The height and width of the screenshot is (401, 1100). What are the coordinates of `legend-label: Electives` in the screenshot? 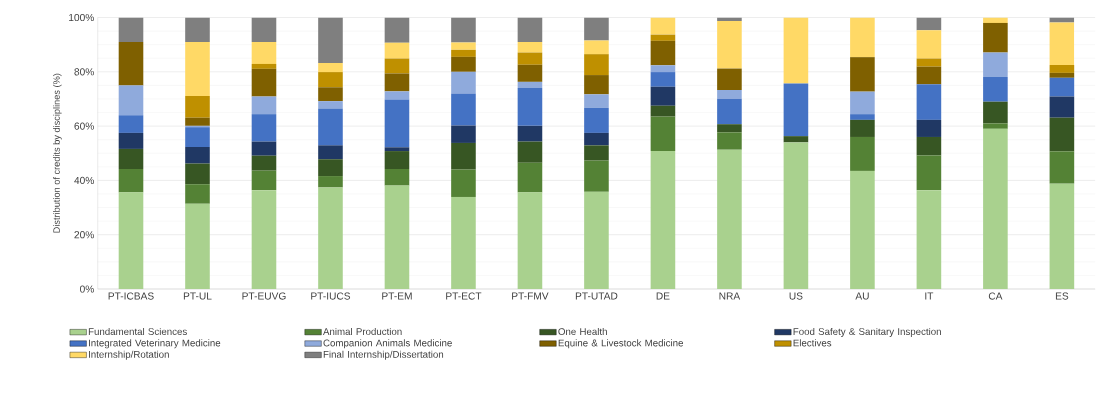 It's located at (812, 343).